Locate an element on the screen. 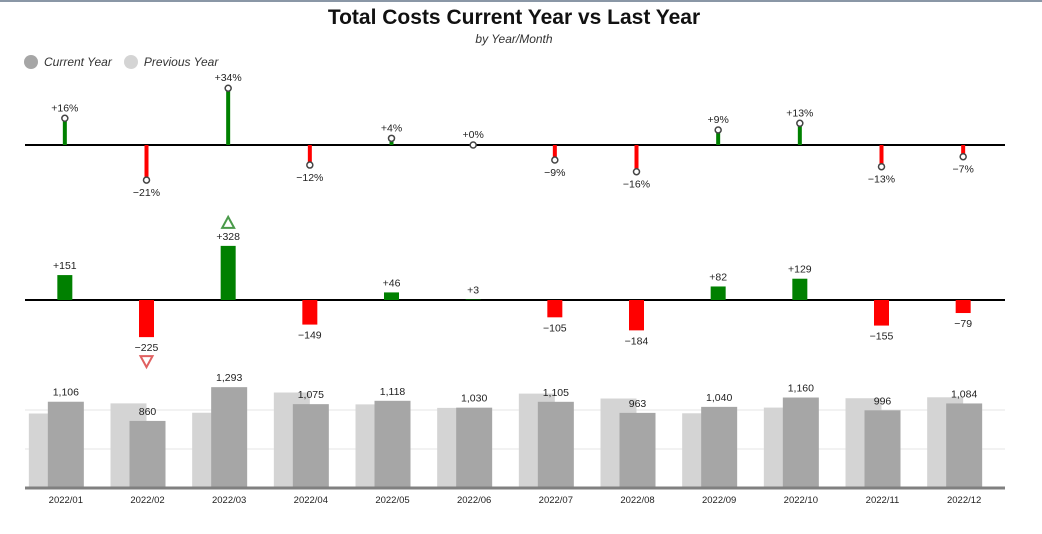 The height and width of the screenshot is (534, 1042). chart-subtitle: by Year/Month is located at coordinates (514, 39).